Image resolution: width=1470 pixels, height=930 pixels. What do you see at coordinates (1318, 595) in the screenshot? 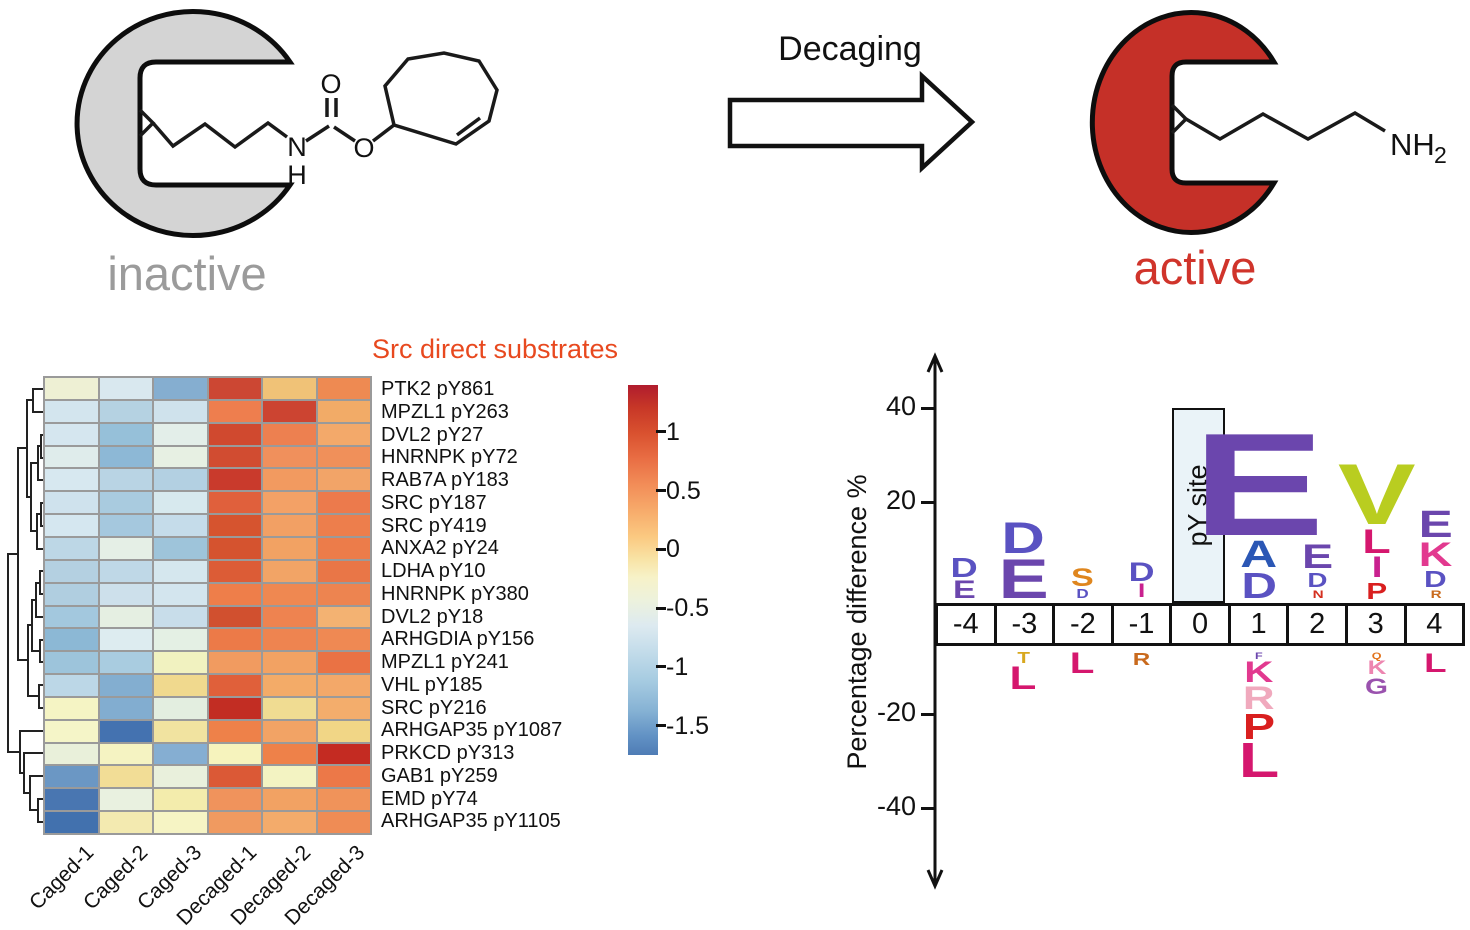
I see `logo-letter-N: N` at bounding box center [1318, 595].